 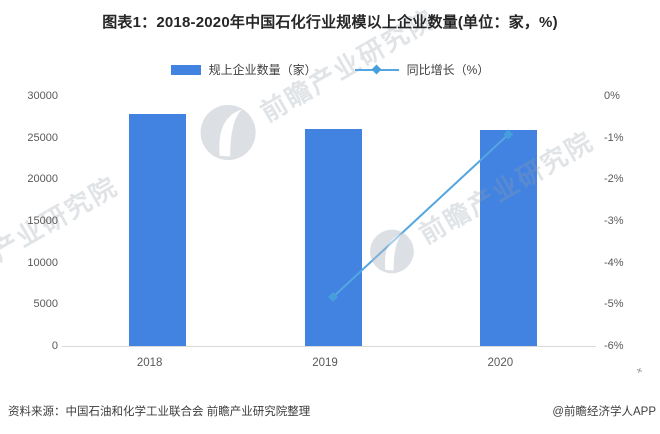 What do you see at coordinates (639, 371) in the screenshot?
I see `cursor-artifact: +` at bounding box center [639, 371].